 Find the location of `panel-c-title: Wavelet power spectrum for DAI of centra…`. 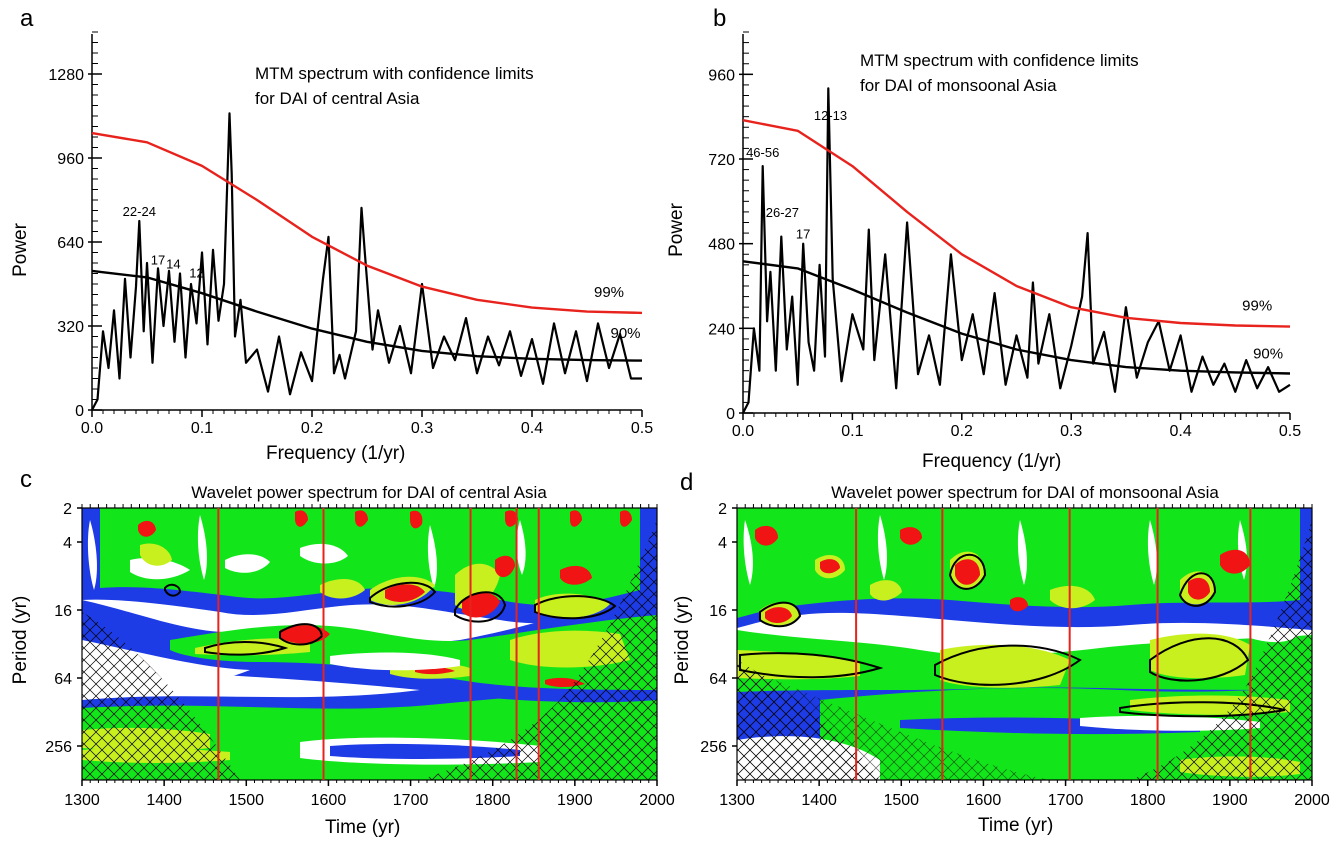

panel-c-title: Wavelet power spectrum for DAI of centra… is located at coordinates (369, 492).